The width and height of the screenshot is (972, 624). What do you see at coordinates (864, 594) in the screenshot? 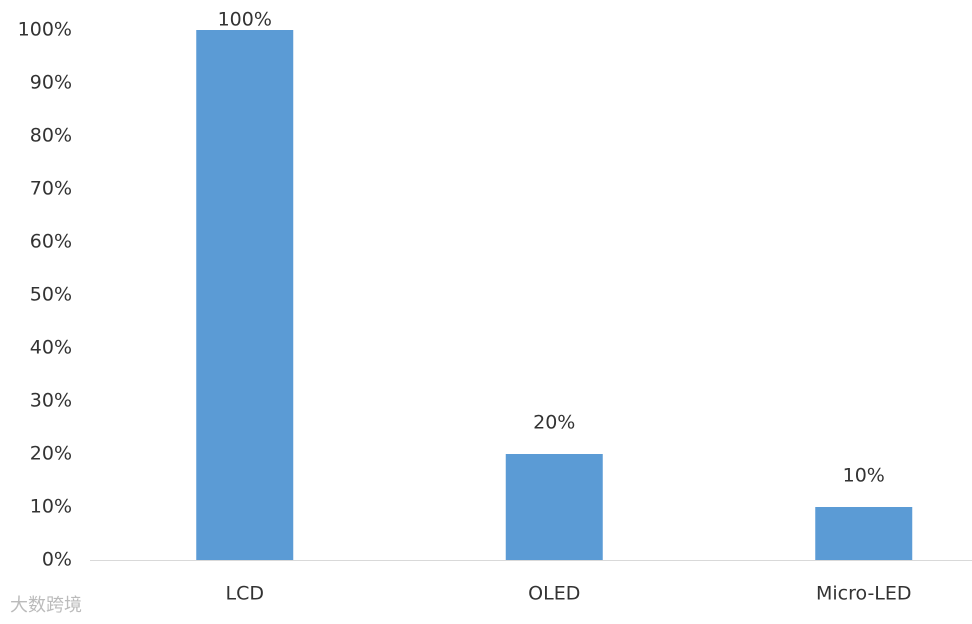
I see `x-tick-label: Micro-LED` at bounding box center [864, 594].